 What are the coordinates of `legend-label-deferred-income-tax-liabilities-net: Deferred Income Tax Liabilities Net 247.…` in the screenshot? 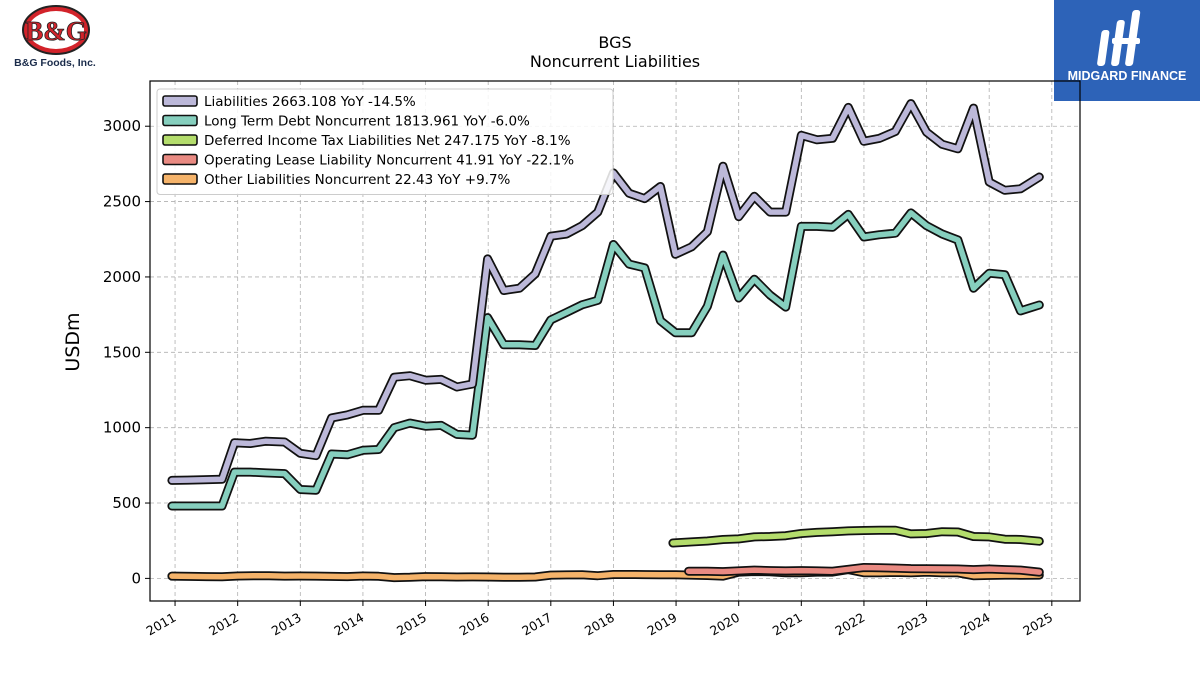 It's located at (387, 141).